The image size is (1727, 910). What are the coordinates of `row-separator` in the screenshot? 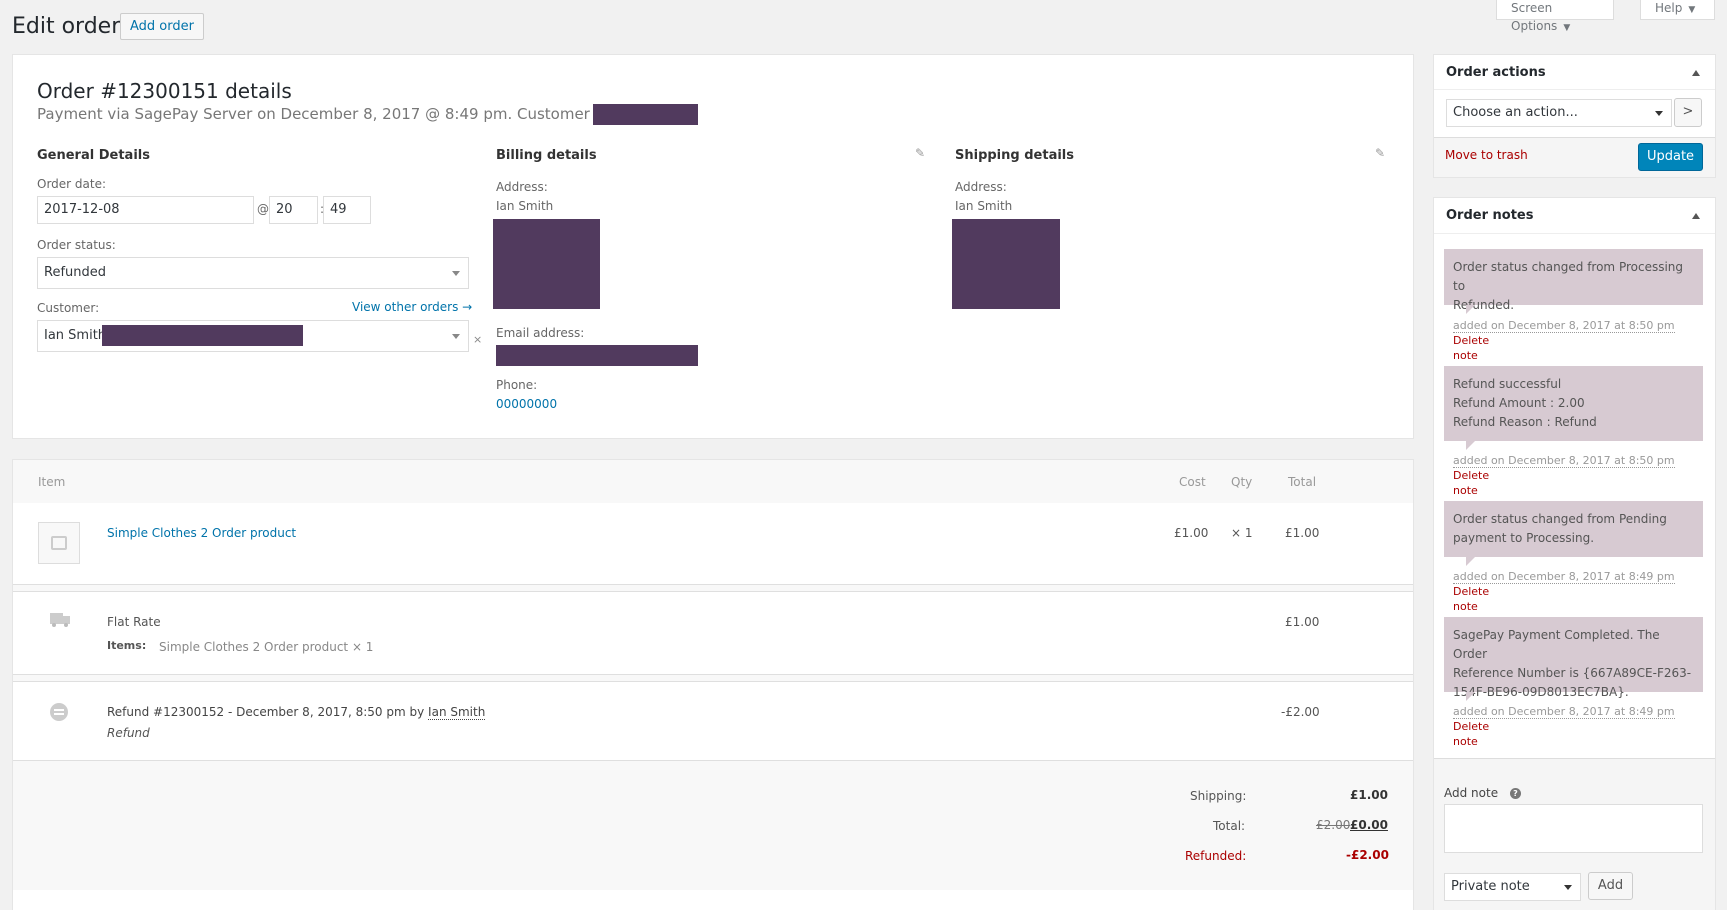 It's located at (713, 678).